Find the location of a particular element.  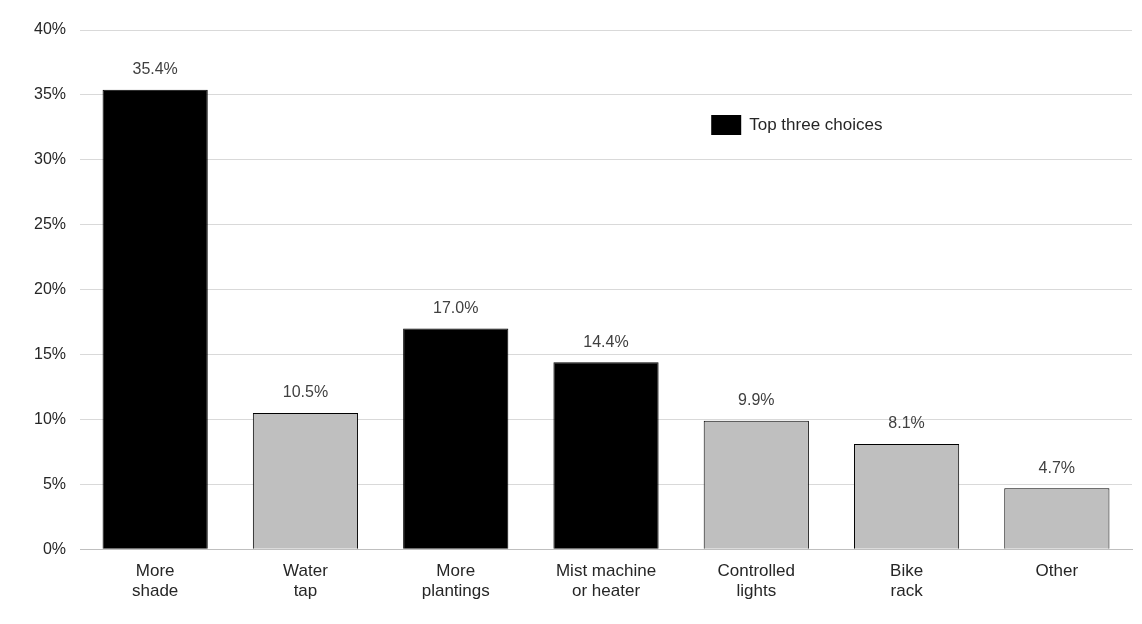

y-tick-label: 5% is located at coordinates (54, 483).